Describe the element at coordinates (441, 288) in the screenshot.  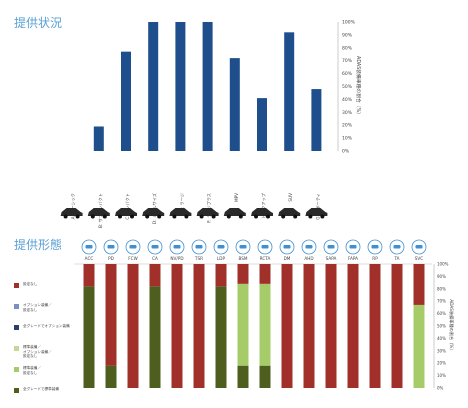
I see `chart2-ytick-label: 80%` at that location.